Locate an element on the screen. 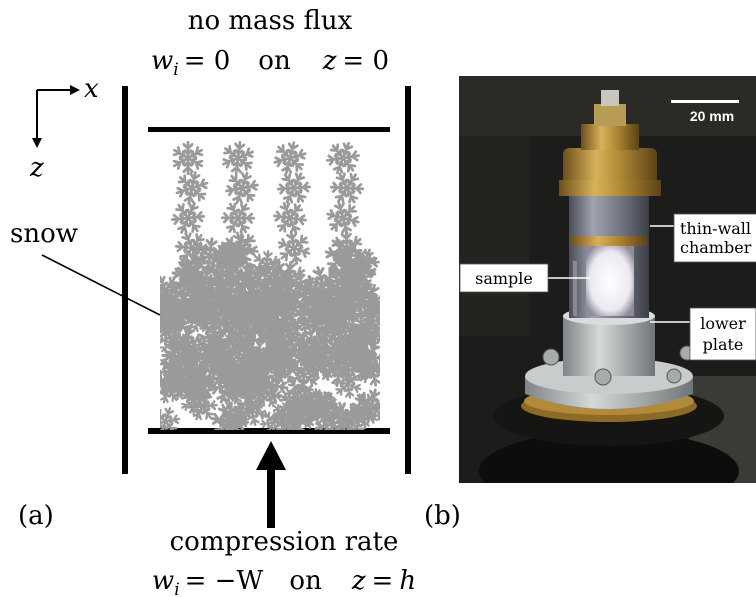 The height and width of the screenshot is (597, 756). snow-leader-line is located at coordinates (101, 285).